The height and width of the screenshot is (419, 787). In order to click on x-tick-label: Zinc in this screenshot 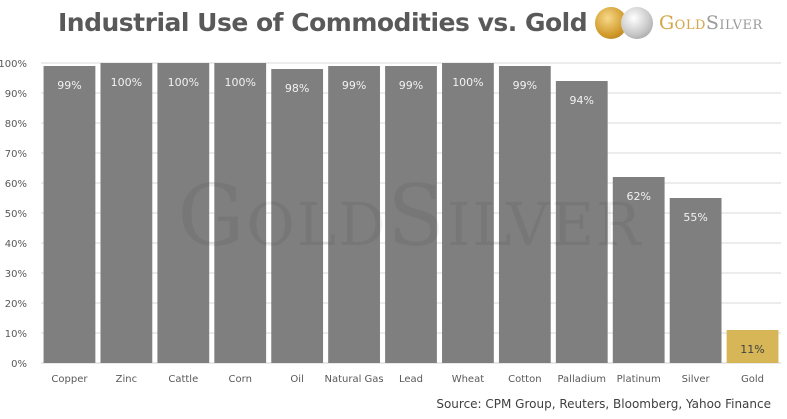, I will do `click(126, 379)`.